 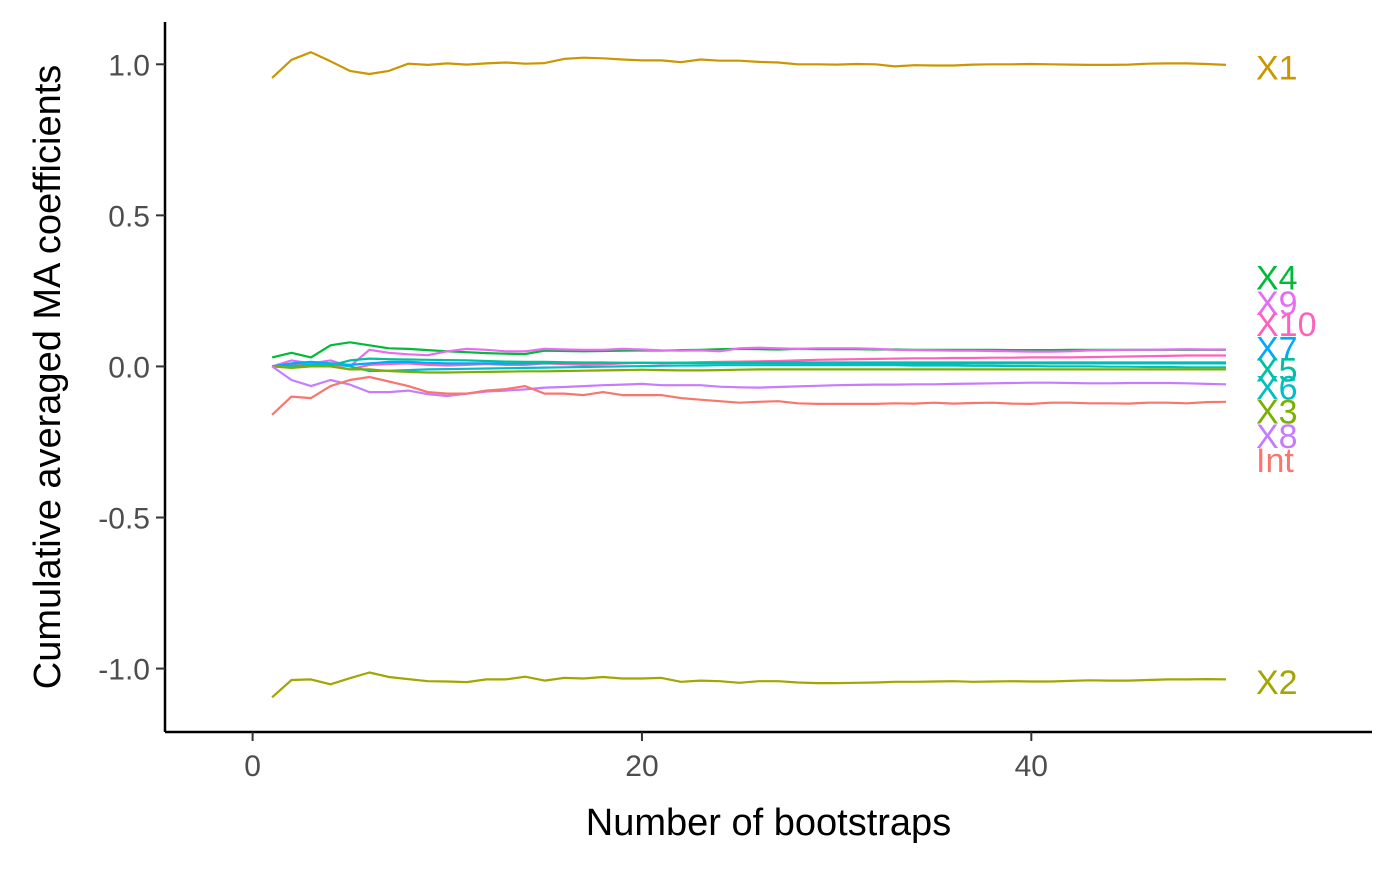 I want to click on y-axis-title: Cumulative averaged MA coefficients, so click(x=48, y=377).